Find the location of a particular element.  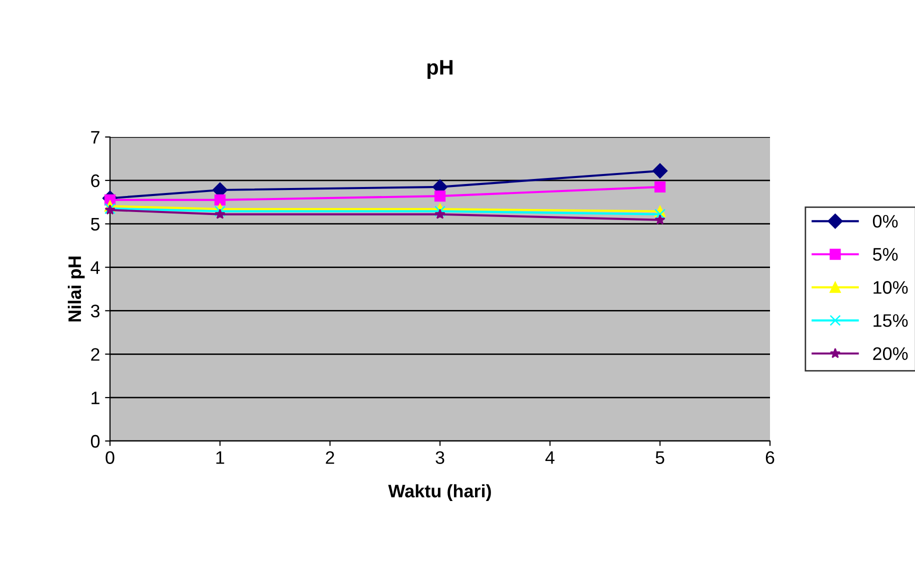

y-tick-label: 6 is located at coordinates (95, 181).